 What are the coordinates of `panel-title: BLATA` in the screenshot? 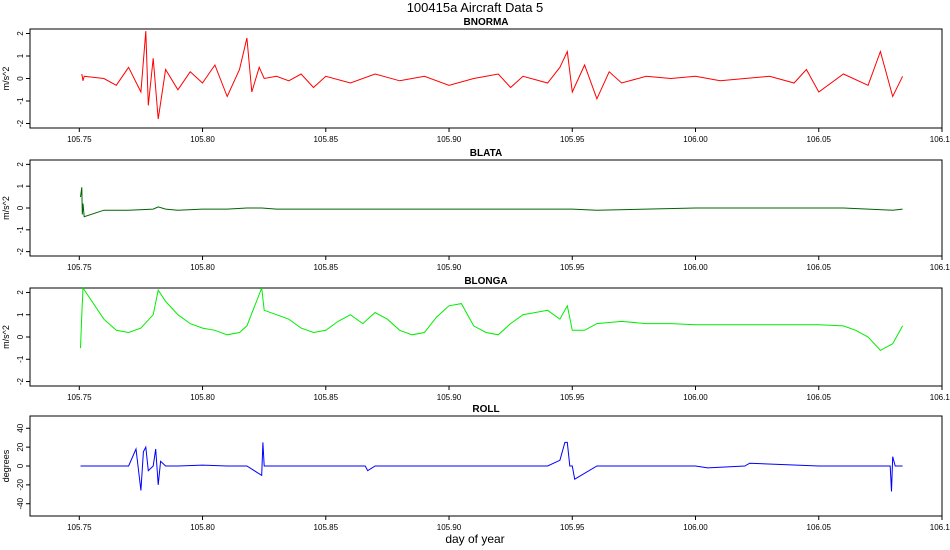 It's located at (486, 153).